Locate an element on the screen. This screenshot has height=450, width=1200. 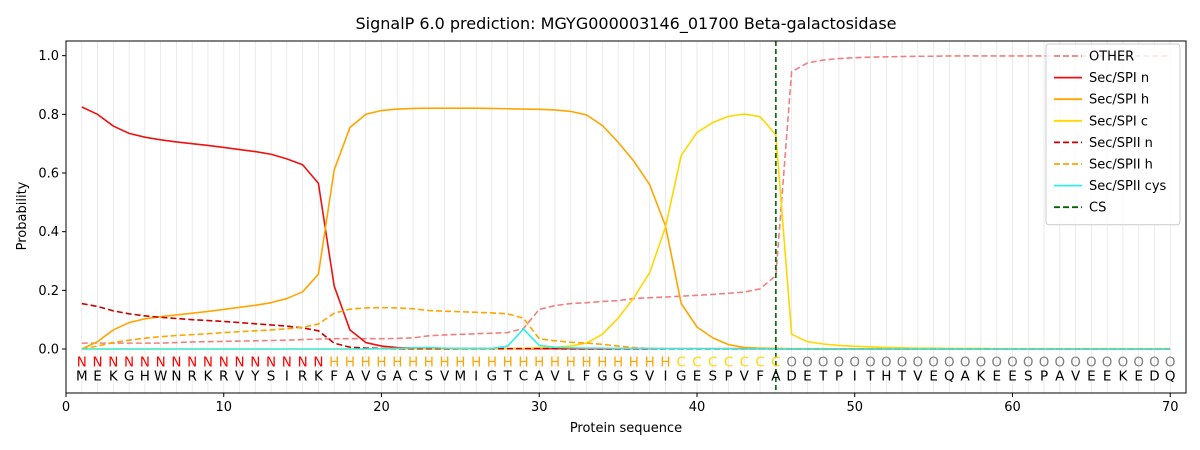
y-tick-label: 1.0 is located at coordinates (48, 56).